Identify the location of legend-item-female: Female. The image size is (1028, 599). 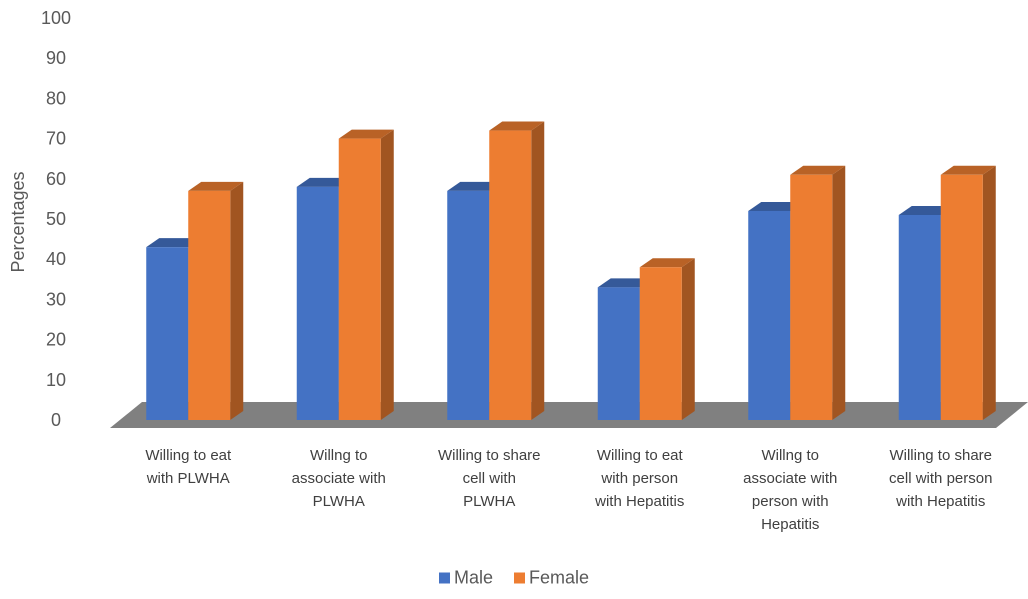
(551, 578).